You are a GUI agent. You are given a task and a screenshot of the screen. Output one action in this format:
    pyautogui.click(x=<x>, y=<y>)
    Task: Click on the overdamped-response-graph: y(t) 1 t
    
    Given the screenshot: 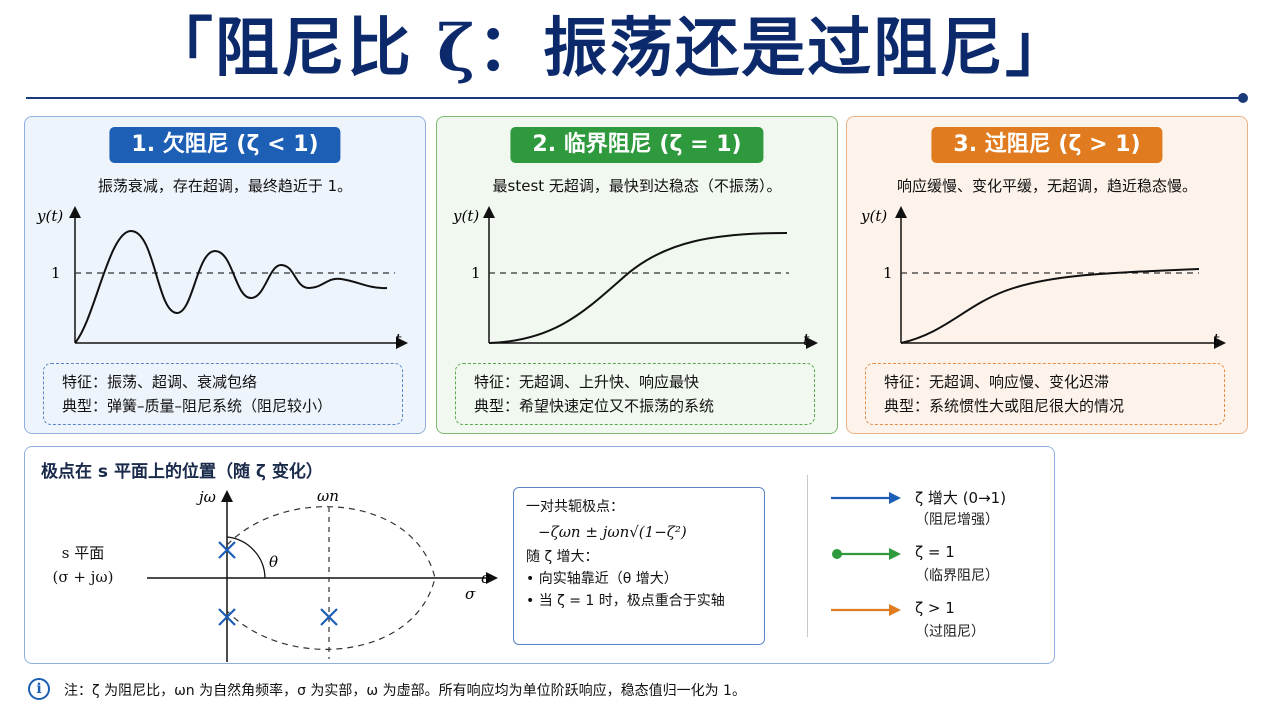 What is the action you would take?
    pyautogui.click(x=1043, y=277)
    